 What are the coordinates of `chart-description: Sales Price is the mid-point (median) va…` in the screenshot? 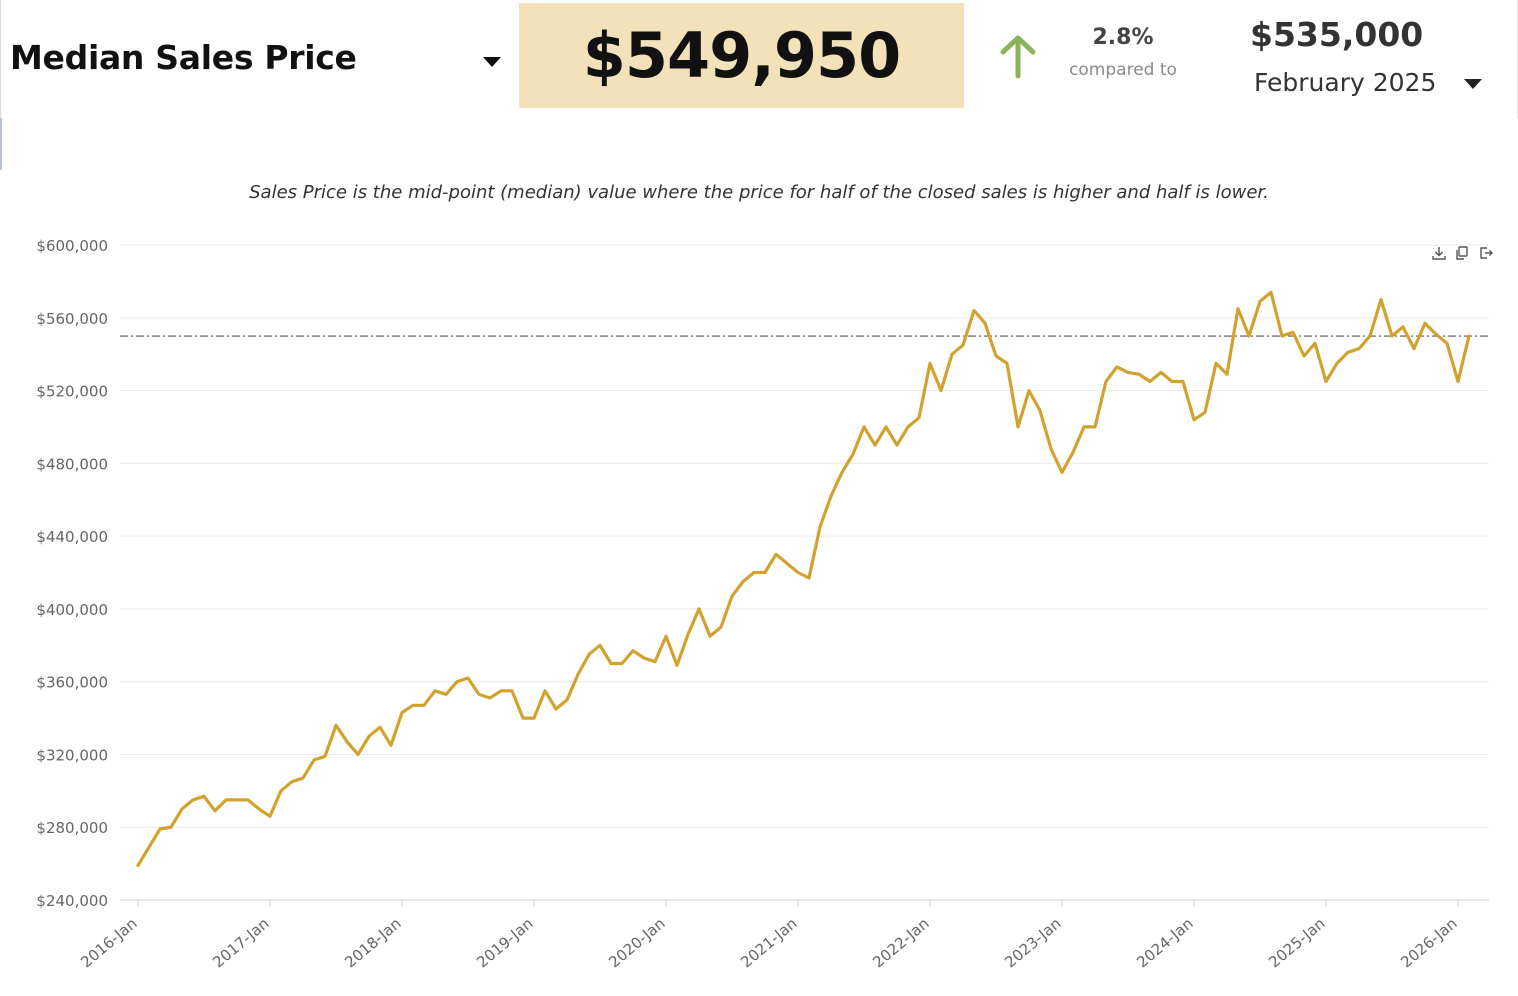 It's located at (759, 192).